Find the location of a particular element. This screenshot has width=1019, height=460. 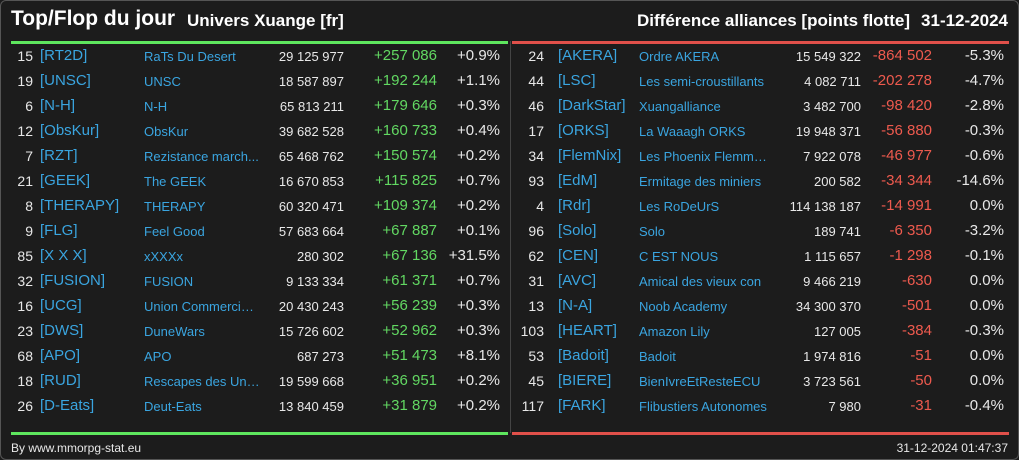

alliance-tag-link: [UNSC] is located at coordinates (65, 80).